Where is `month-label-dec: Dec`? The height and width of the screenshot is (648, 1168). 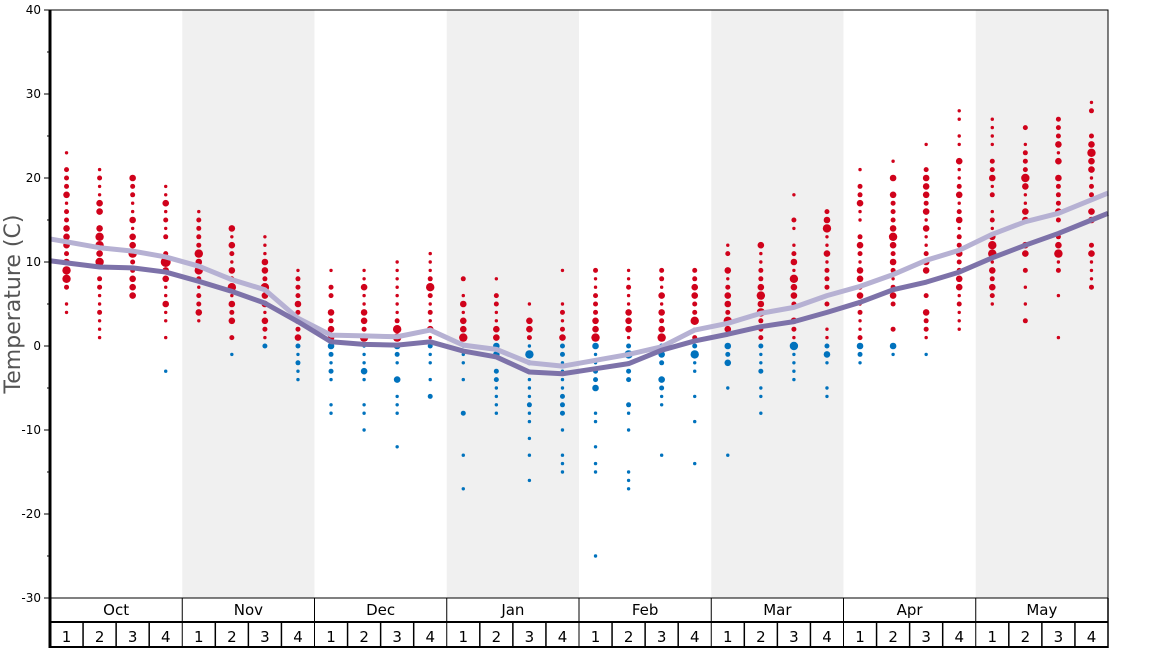
month-label-dec: Dec is located at coordinates (380, 610).